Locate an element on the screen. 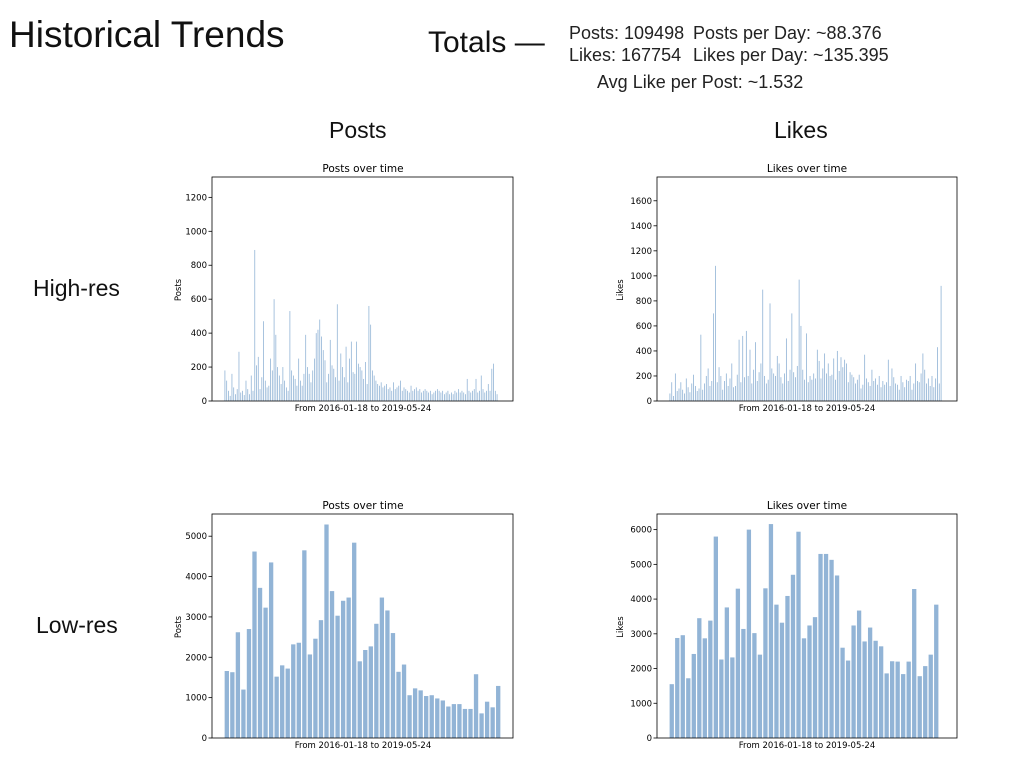 The width and height of the screenshot is (1024, 768). likes-total: Likes: 167754 is located at coordinates (625, 55).